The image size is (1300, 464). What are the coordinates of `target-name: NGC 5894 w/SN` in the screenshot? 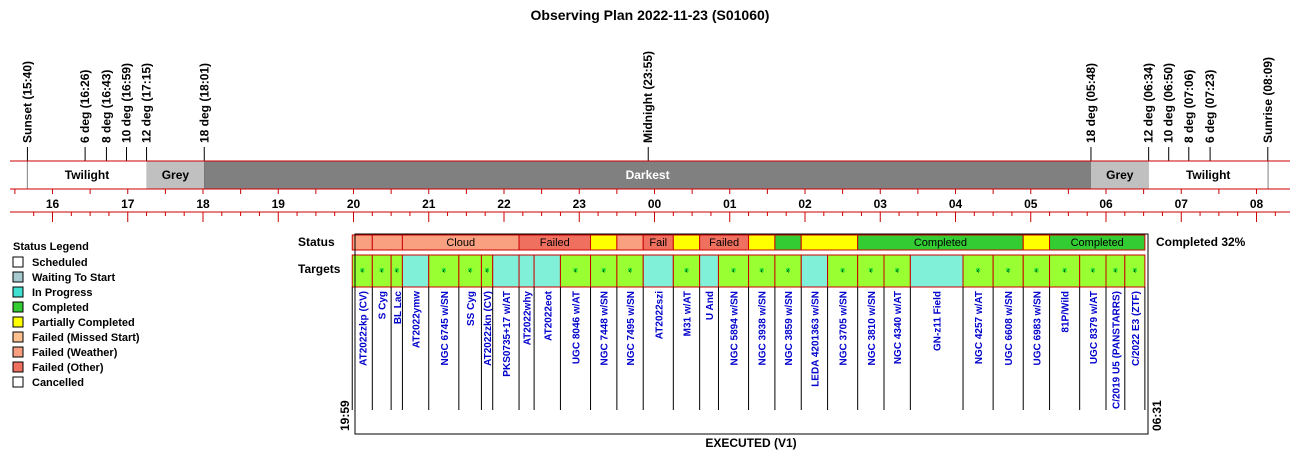 It's located at (735, 328).